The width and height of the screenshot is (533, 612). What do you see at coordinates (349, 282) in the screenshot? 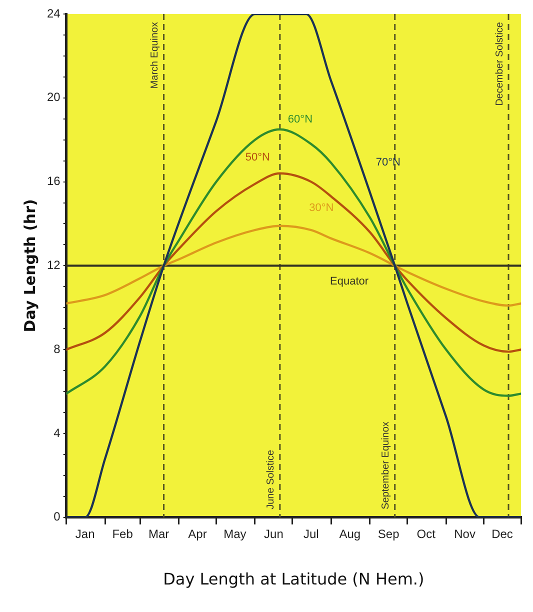
I see `series-label: Equator` at bounding box center [349, 282].